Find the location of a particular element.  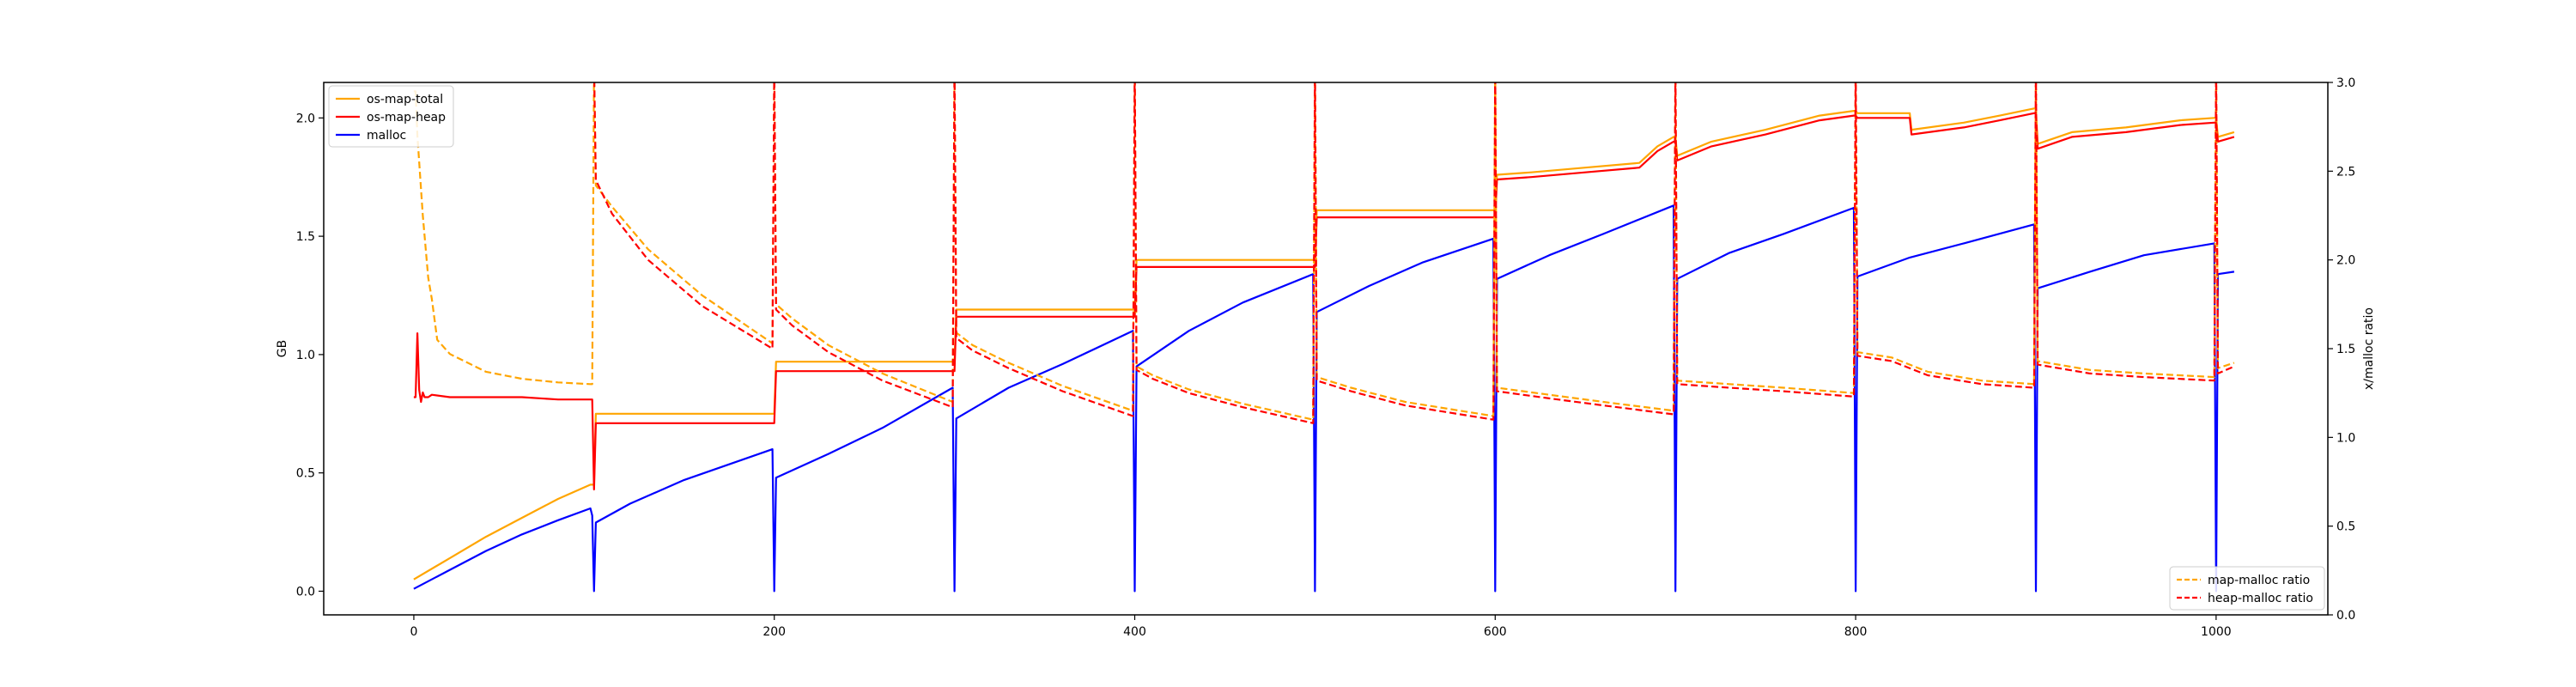

y-axis-right-title: x/malloc ratio is located at coordinates (2369, 348).